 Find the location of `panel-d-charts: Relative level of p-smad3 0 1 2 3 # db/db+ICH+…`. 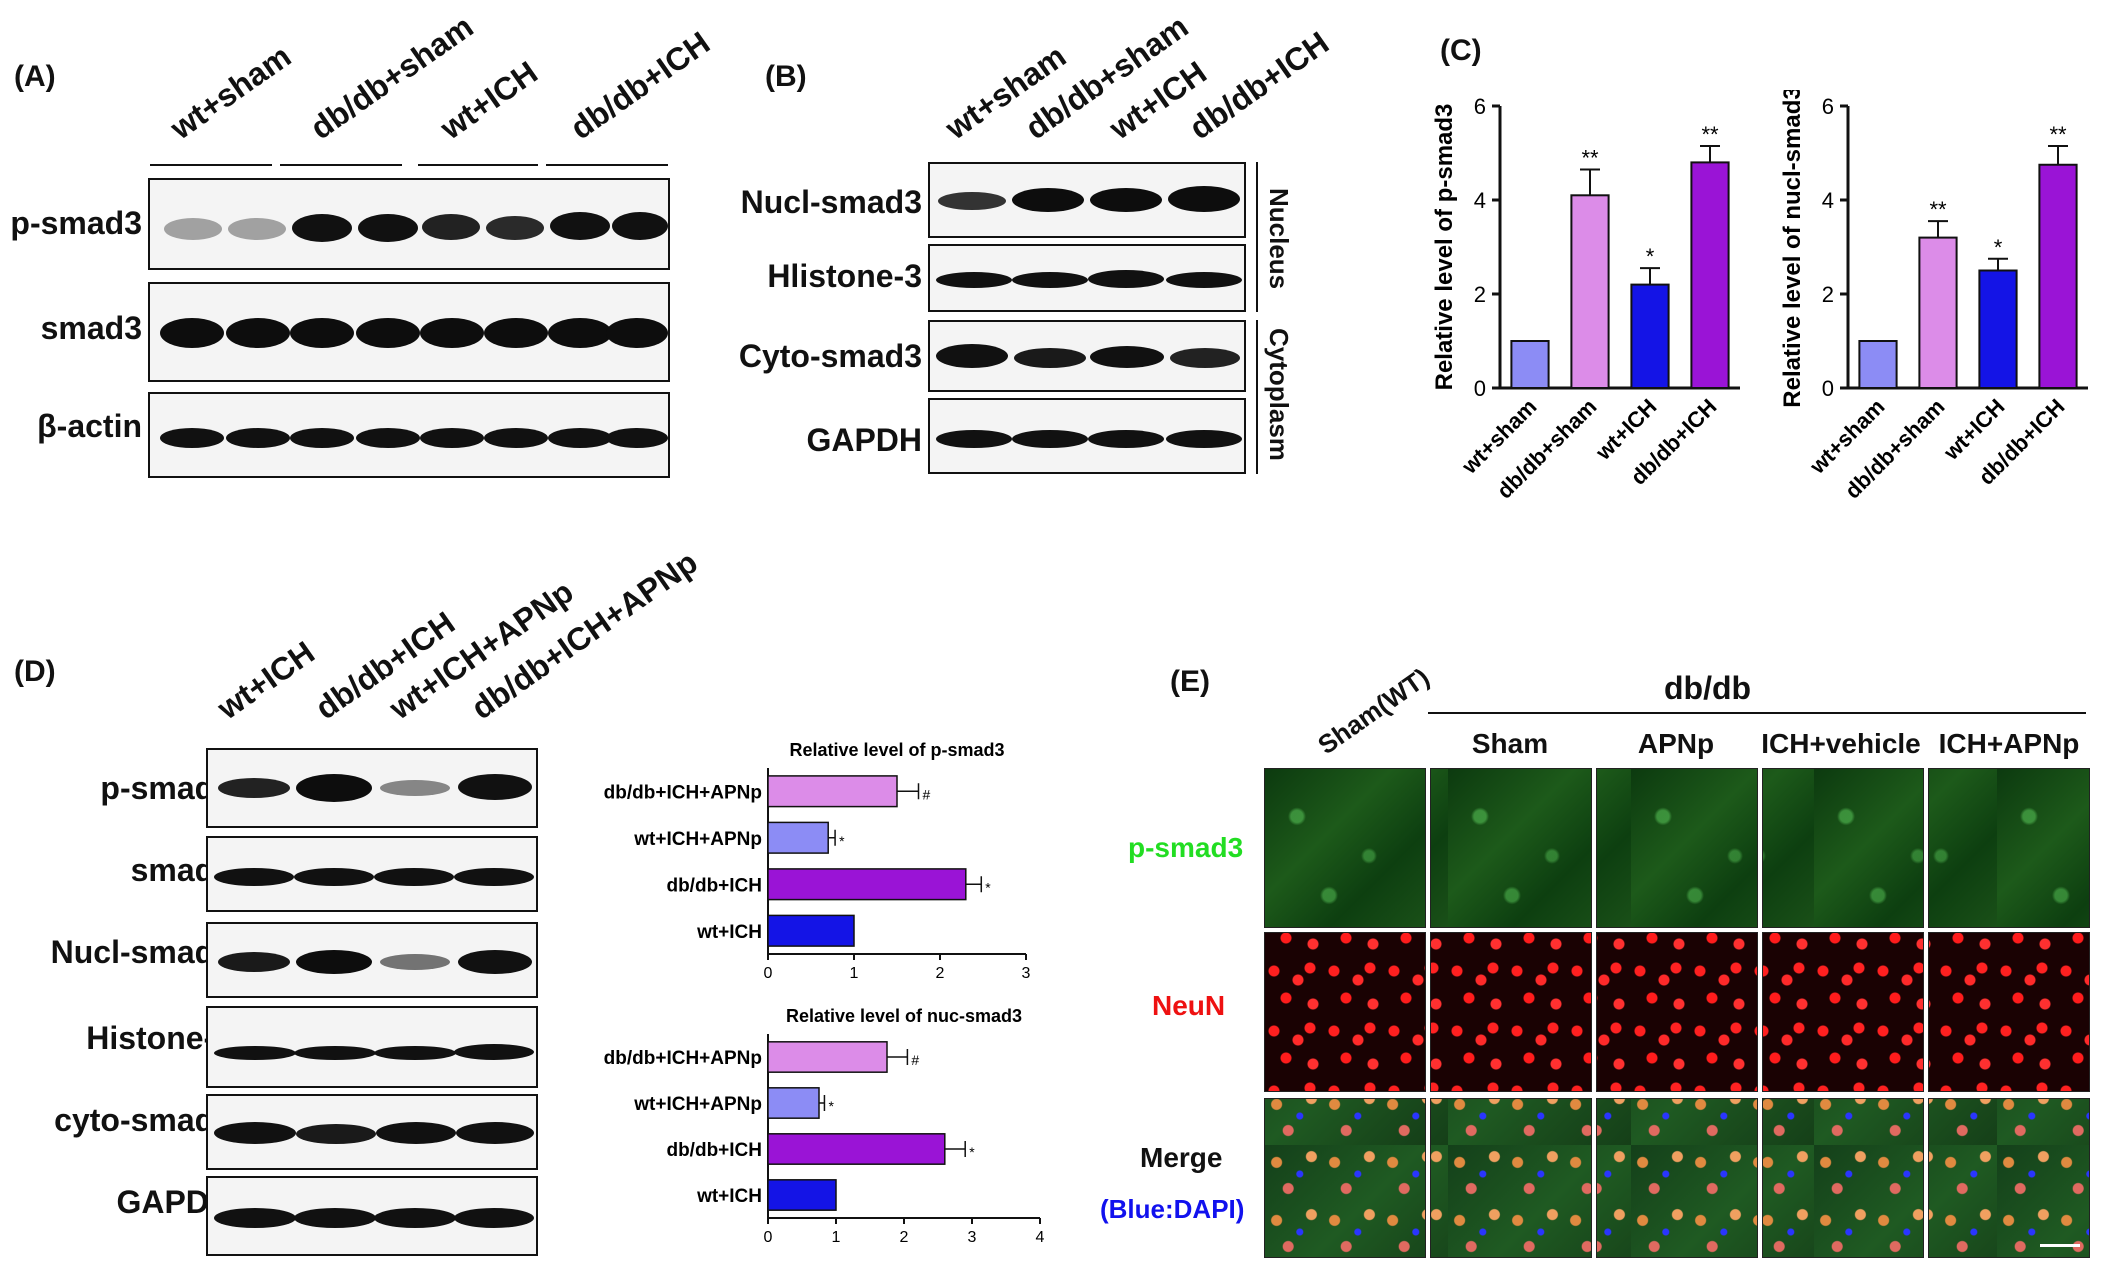

panel-d-charts: Relative level of p-smad3 0 1 2 3 # db/db+ICH+… is located at coordinates (824, 993).